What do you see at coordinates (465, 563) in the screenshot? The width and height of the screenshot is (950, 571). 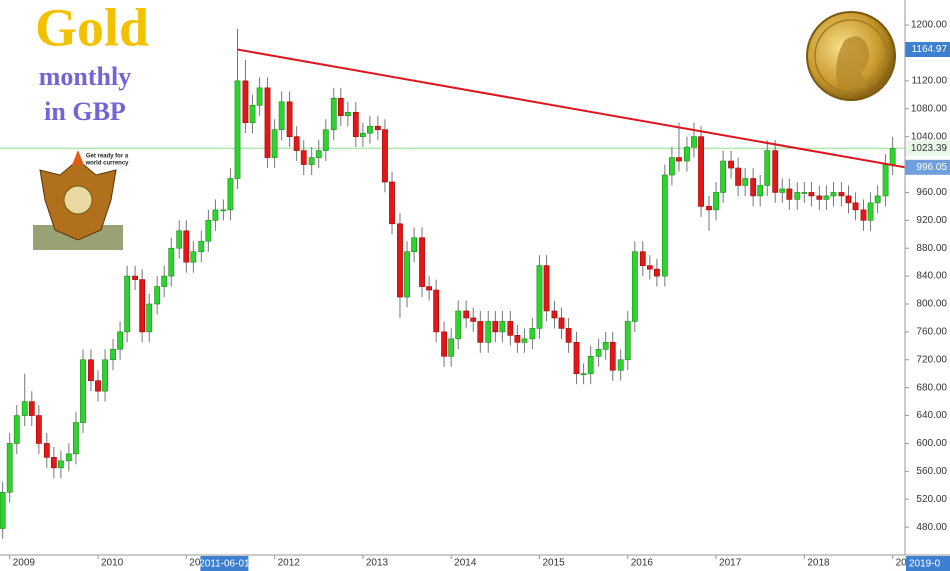 I see `x-tick-label: 2014` at bounding box center [465, 563].